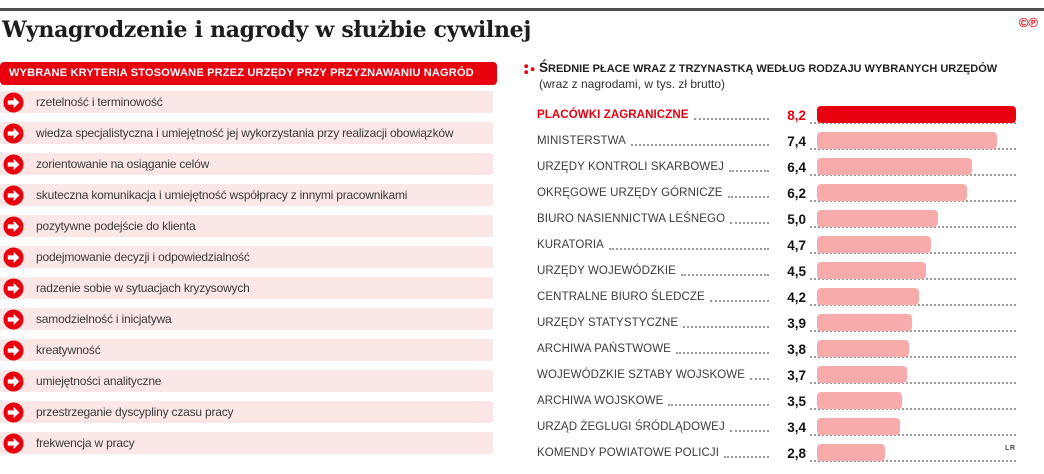 Image resolution: width=1044 pixels, height=474 pixels. Describe the element at coordinates (68, 350) in the screenshot. I see `criteria-label: kreatywność` at that location.